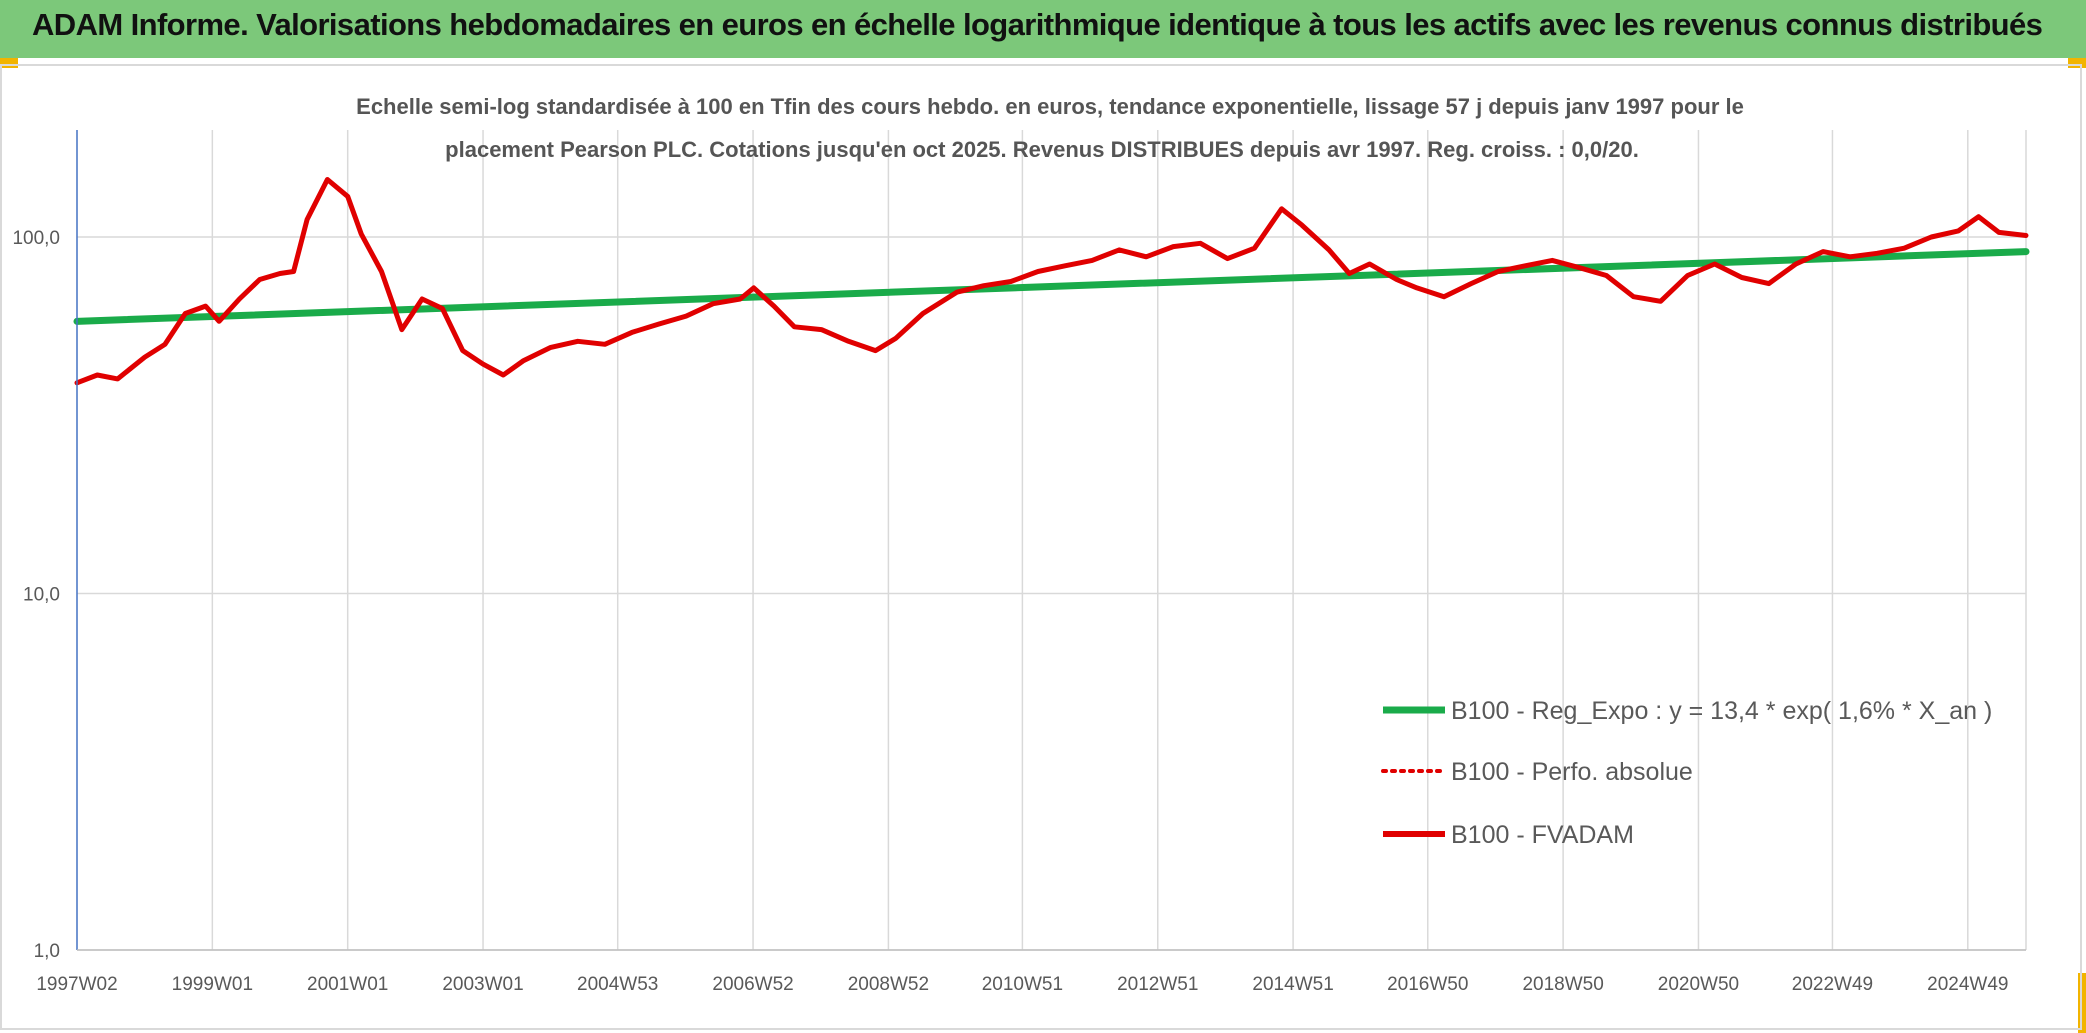  Describe the element at coordinates (1051, 286) in the screenshot. I see `series-reg-expo-line` at that location.